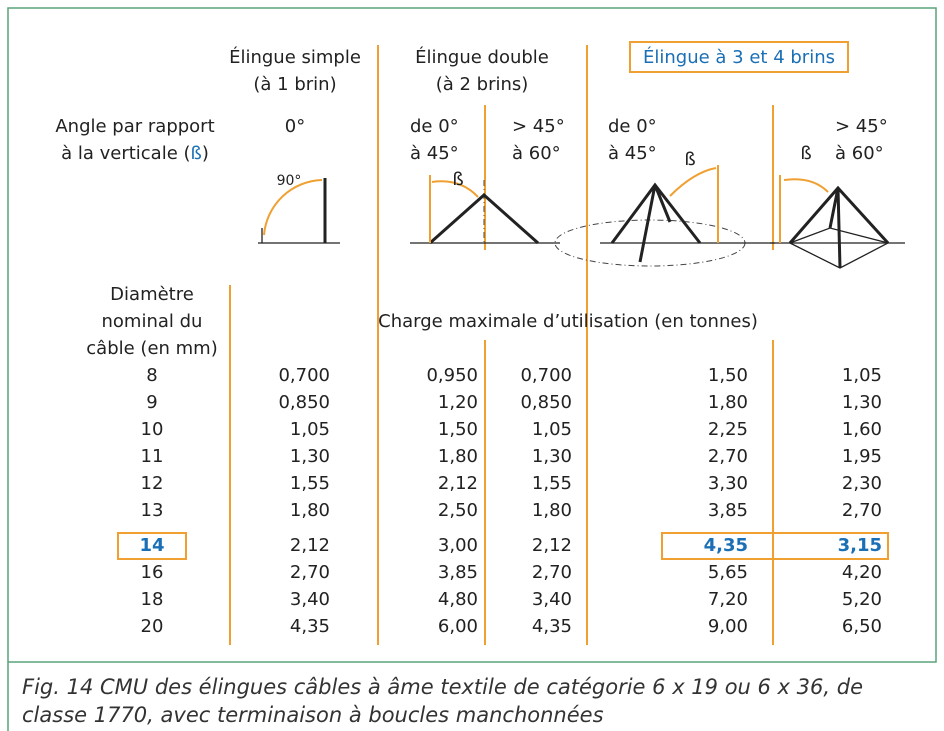  I want to click on cell: 7,20, so click(728, 599).